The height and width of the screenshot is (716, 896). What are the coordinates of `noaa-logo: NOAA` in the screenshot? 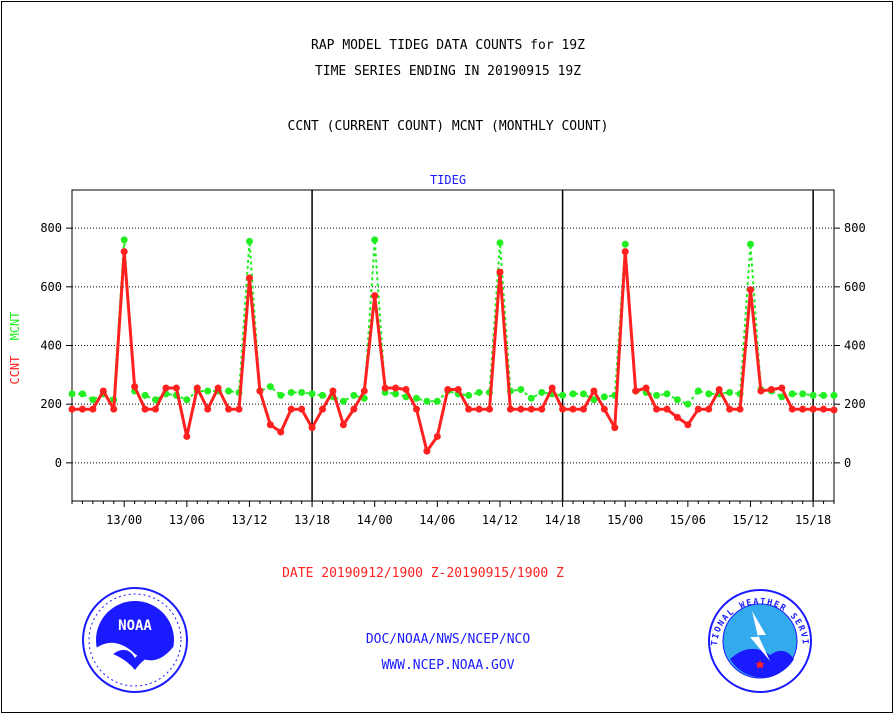 It's located at (135, 640).